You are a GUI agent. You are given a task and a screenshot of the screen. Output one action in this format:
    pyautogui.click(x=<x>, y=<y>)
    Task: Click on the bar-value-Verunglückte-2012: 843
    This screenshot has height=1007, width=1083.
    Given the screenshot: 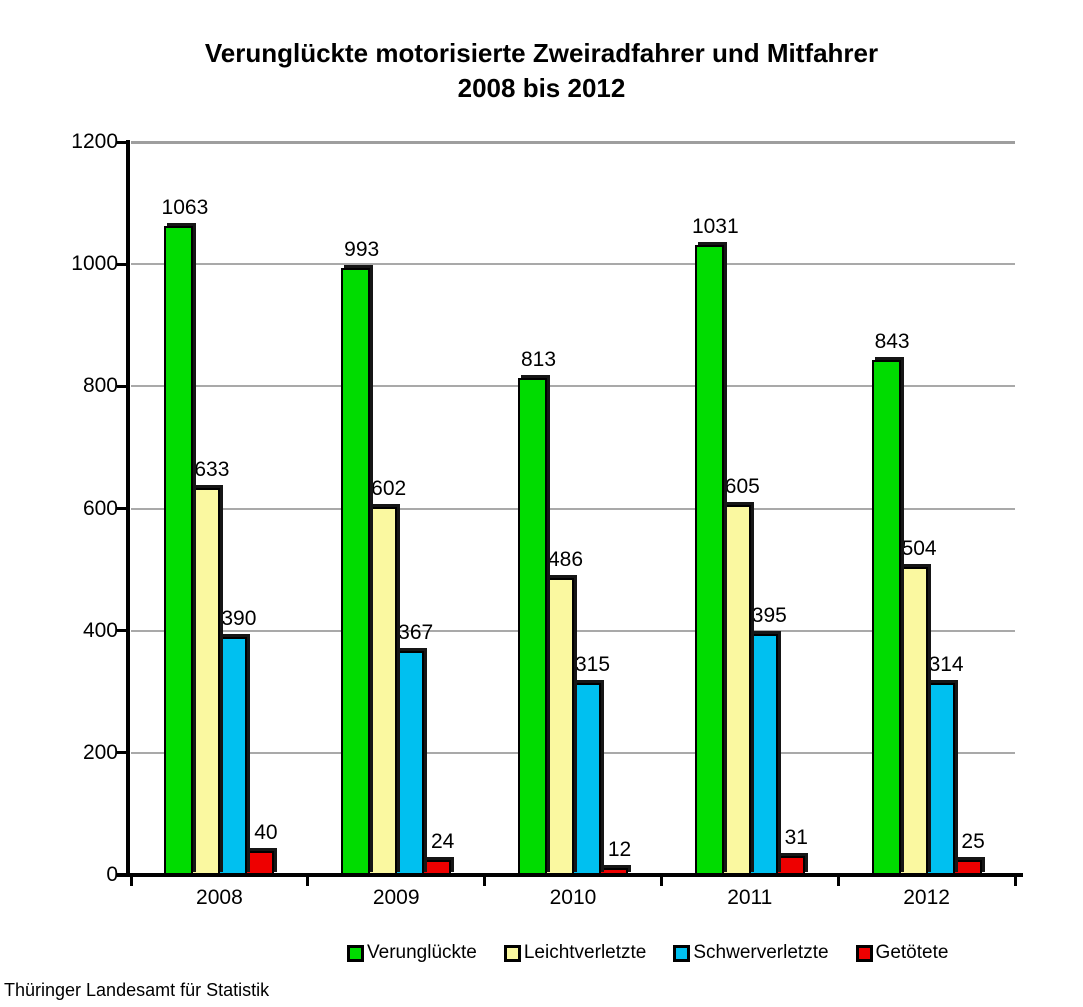 What is the action you would take?
    pyautogui.click(x=892, y=342)
    